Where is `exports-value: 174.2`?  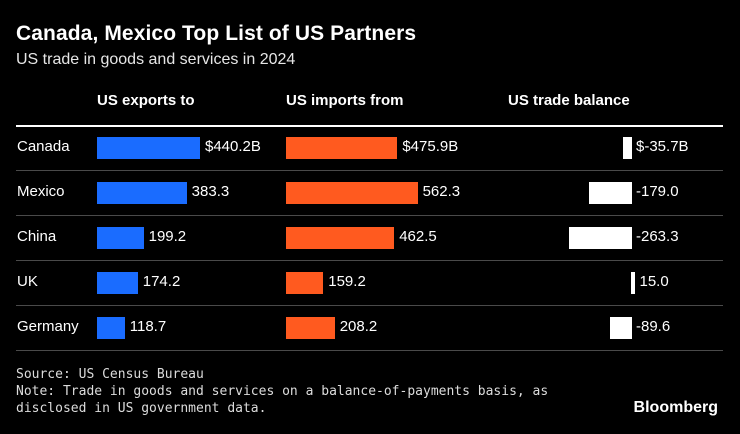
exports-value: 174.2 is located at coordinates (161, 281).